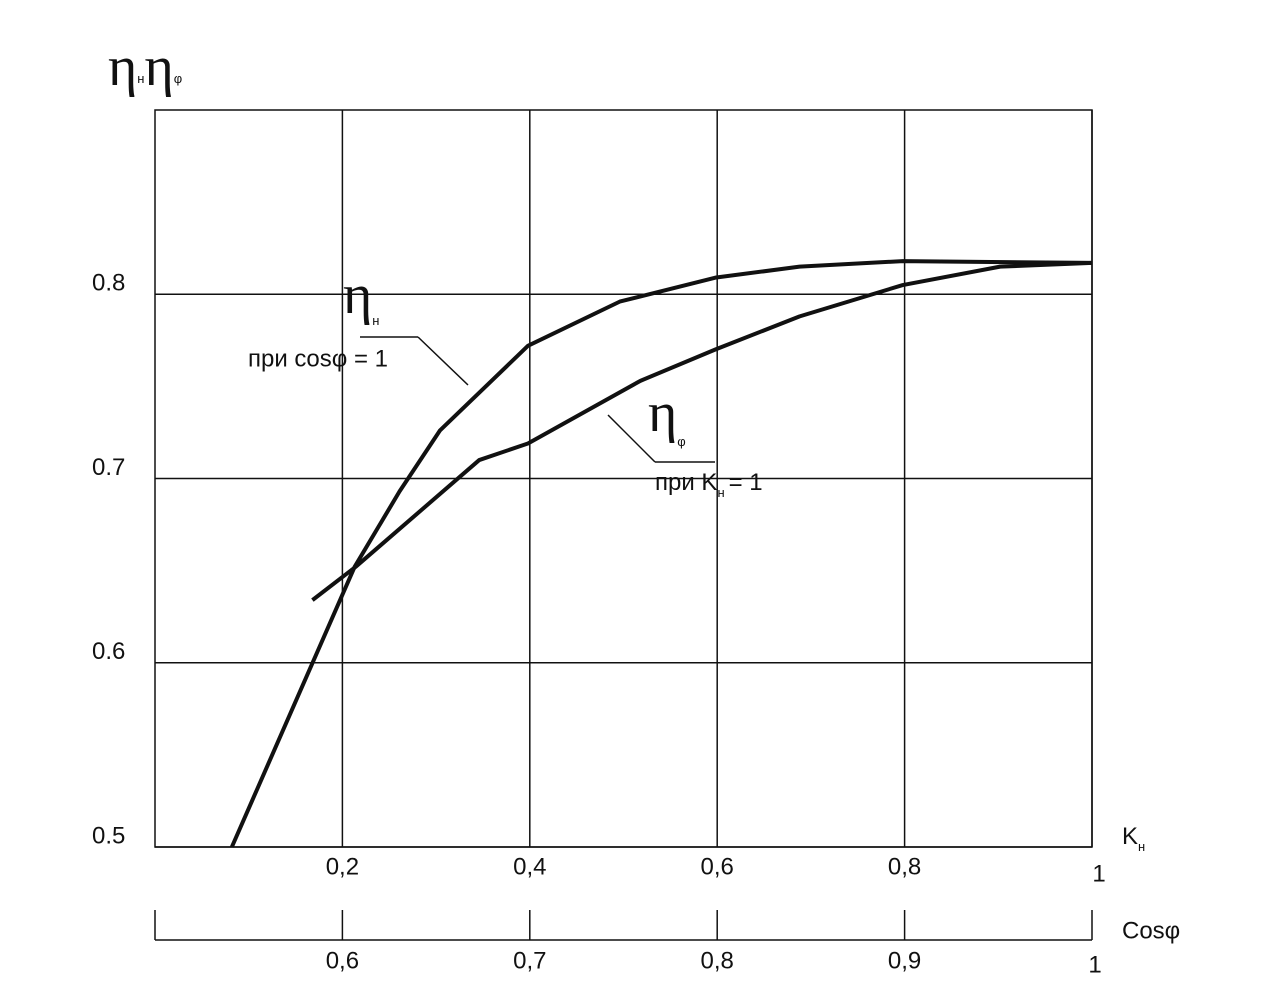 The height and width of the screenshot is (990, 1262). What do you see at coordinates (529, 866) in the screenshot?
I see `x-tick-label: 0,4` at bounding box center [529, 866].